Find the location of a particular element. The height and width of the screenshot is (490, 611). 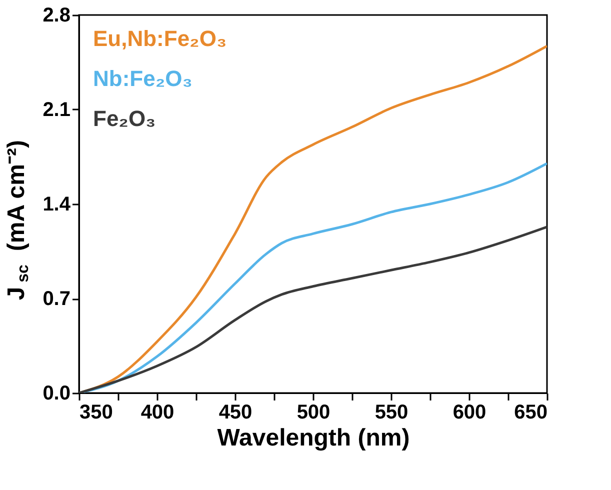

text: Eu,Nb:Fe₂O₃ is located at coordinates (160, 38).